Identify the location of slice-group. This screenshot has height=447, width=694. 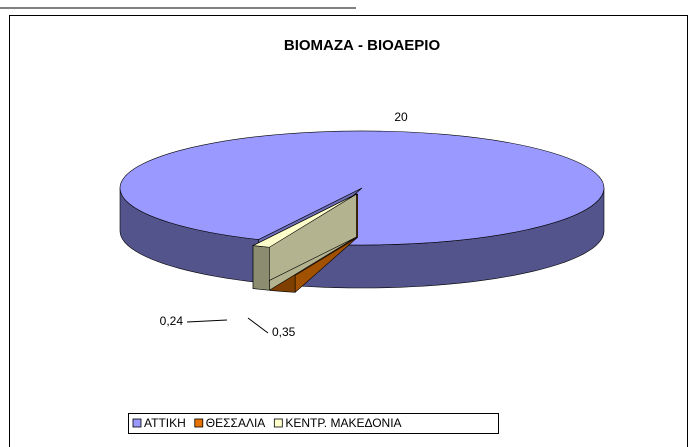
(304, 242).